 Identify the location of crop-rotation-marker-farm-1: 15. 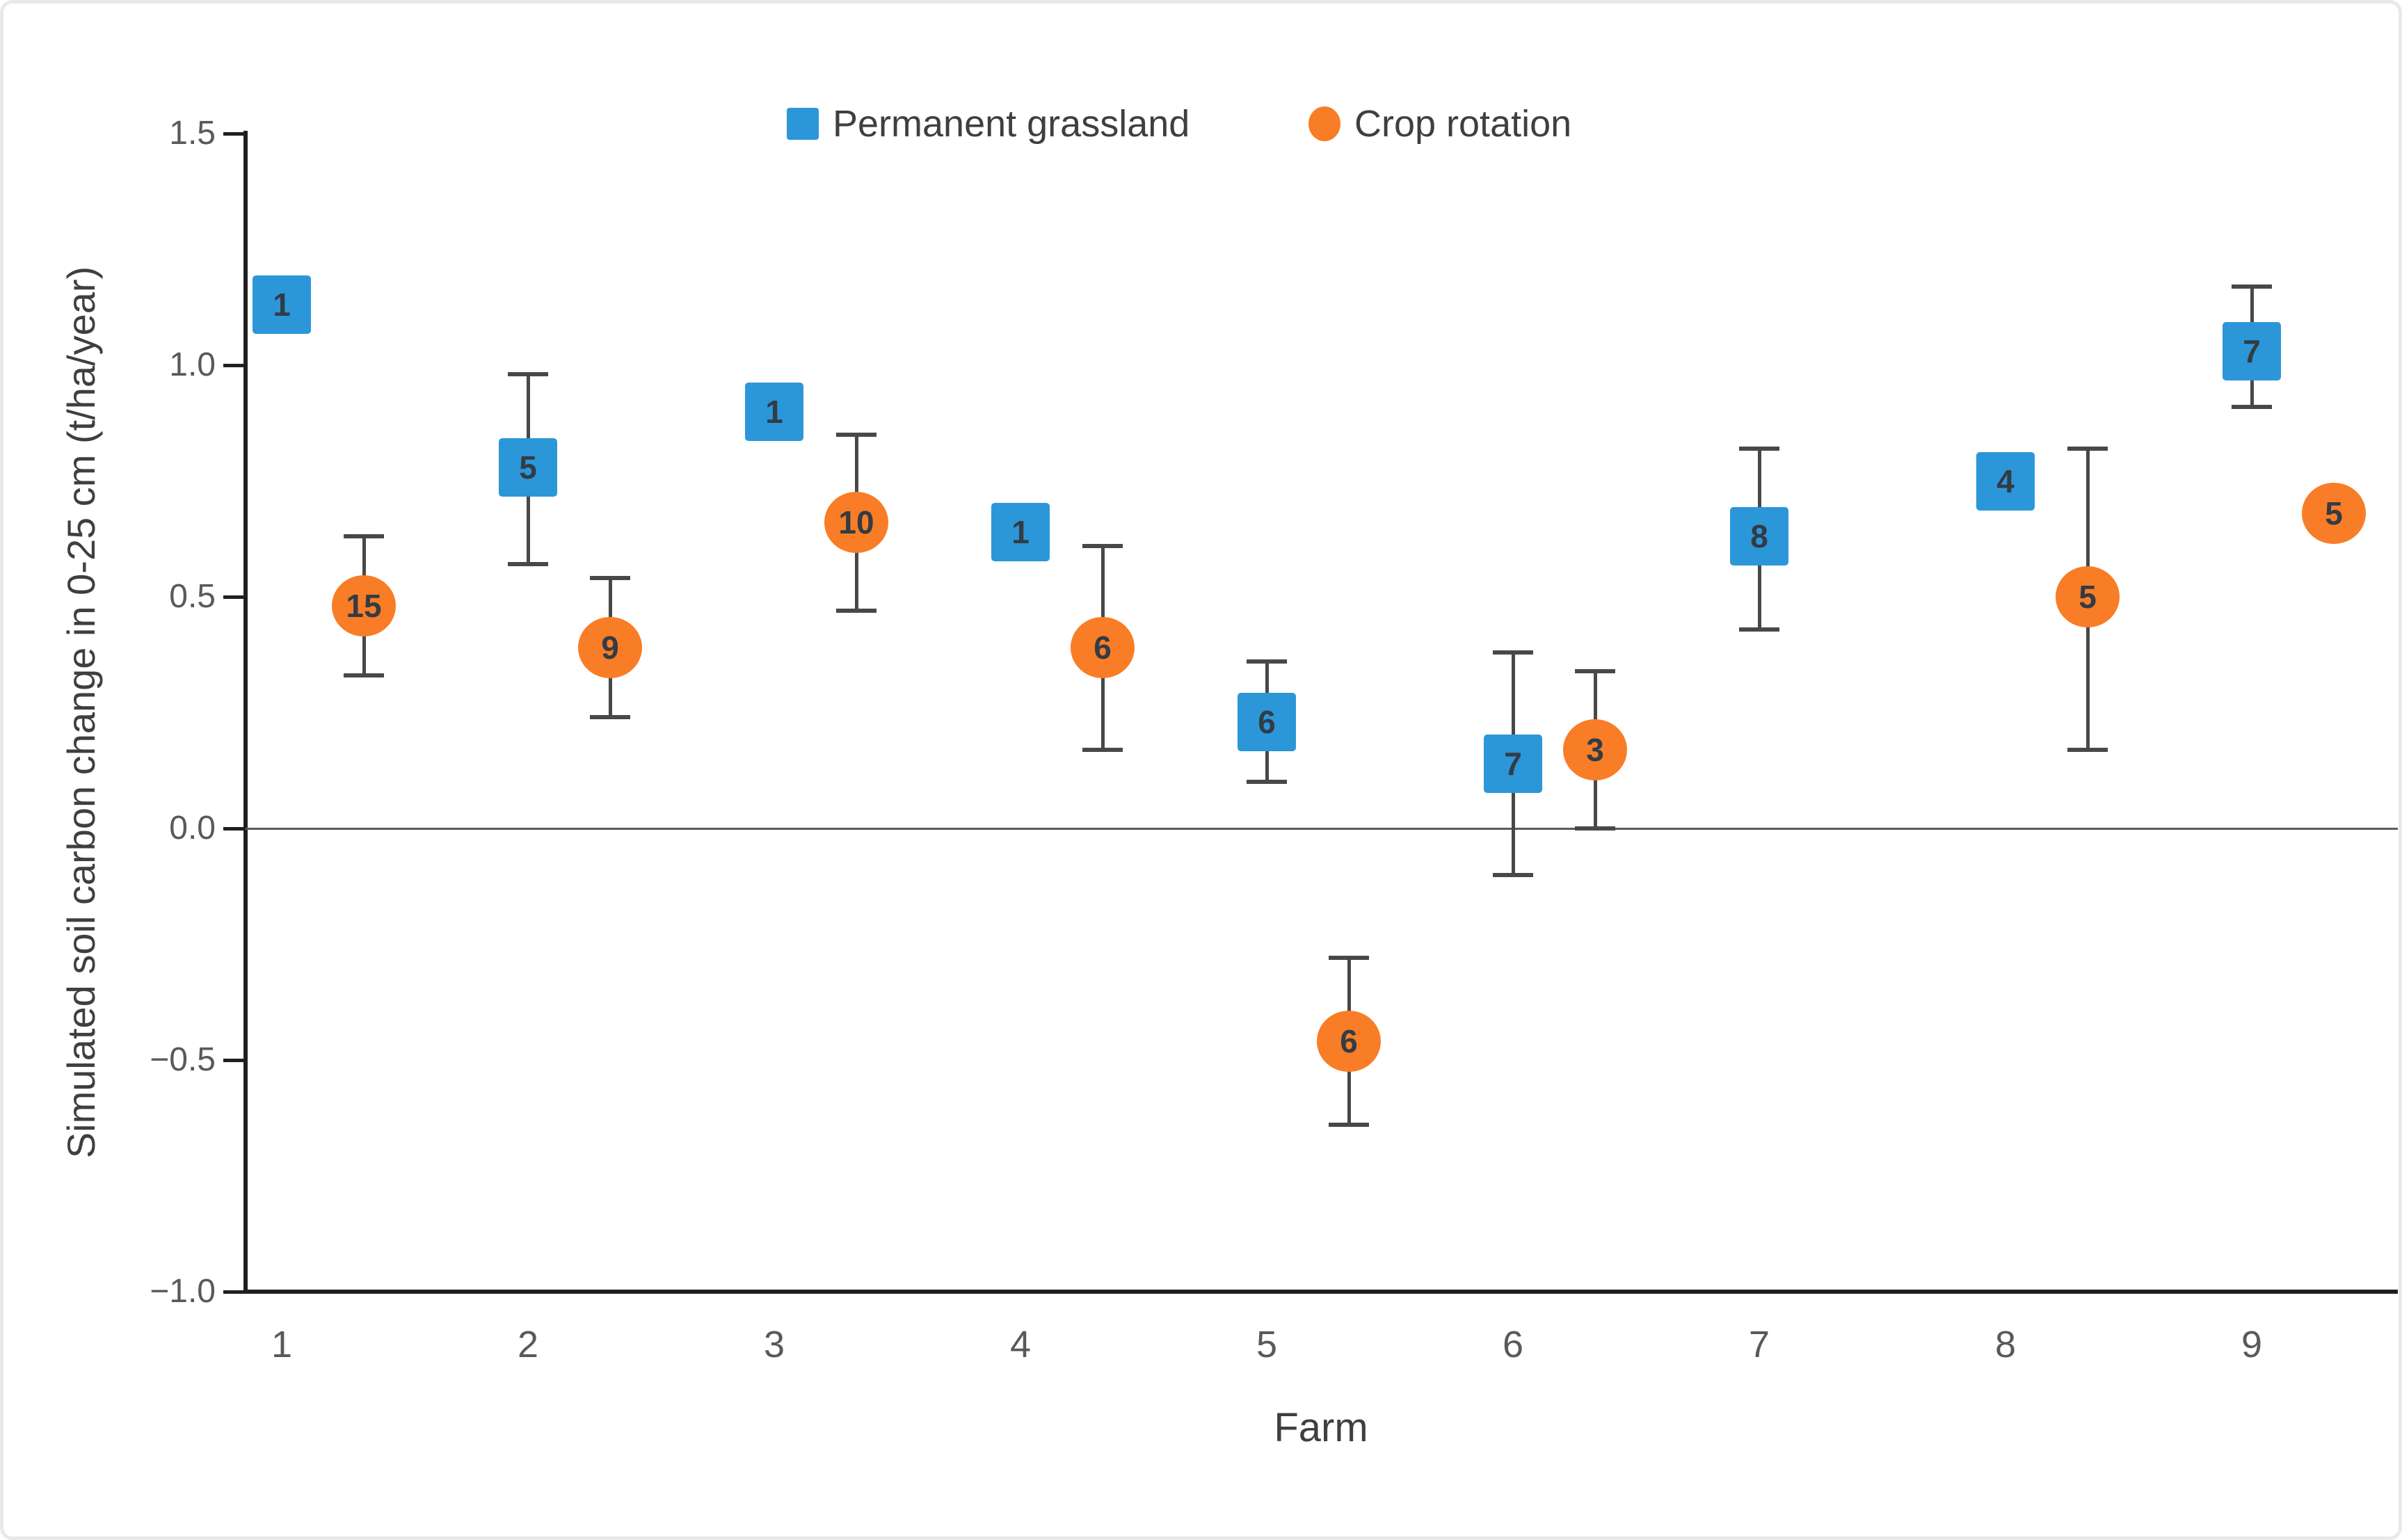
(364, 606).